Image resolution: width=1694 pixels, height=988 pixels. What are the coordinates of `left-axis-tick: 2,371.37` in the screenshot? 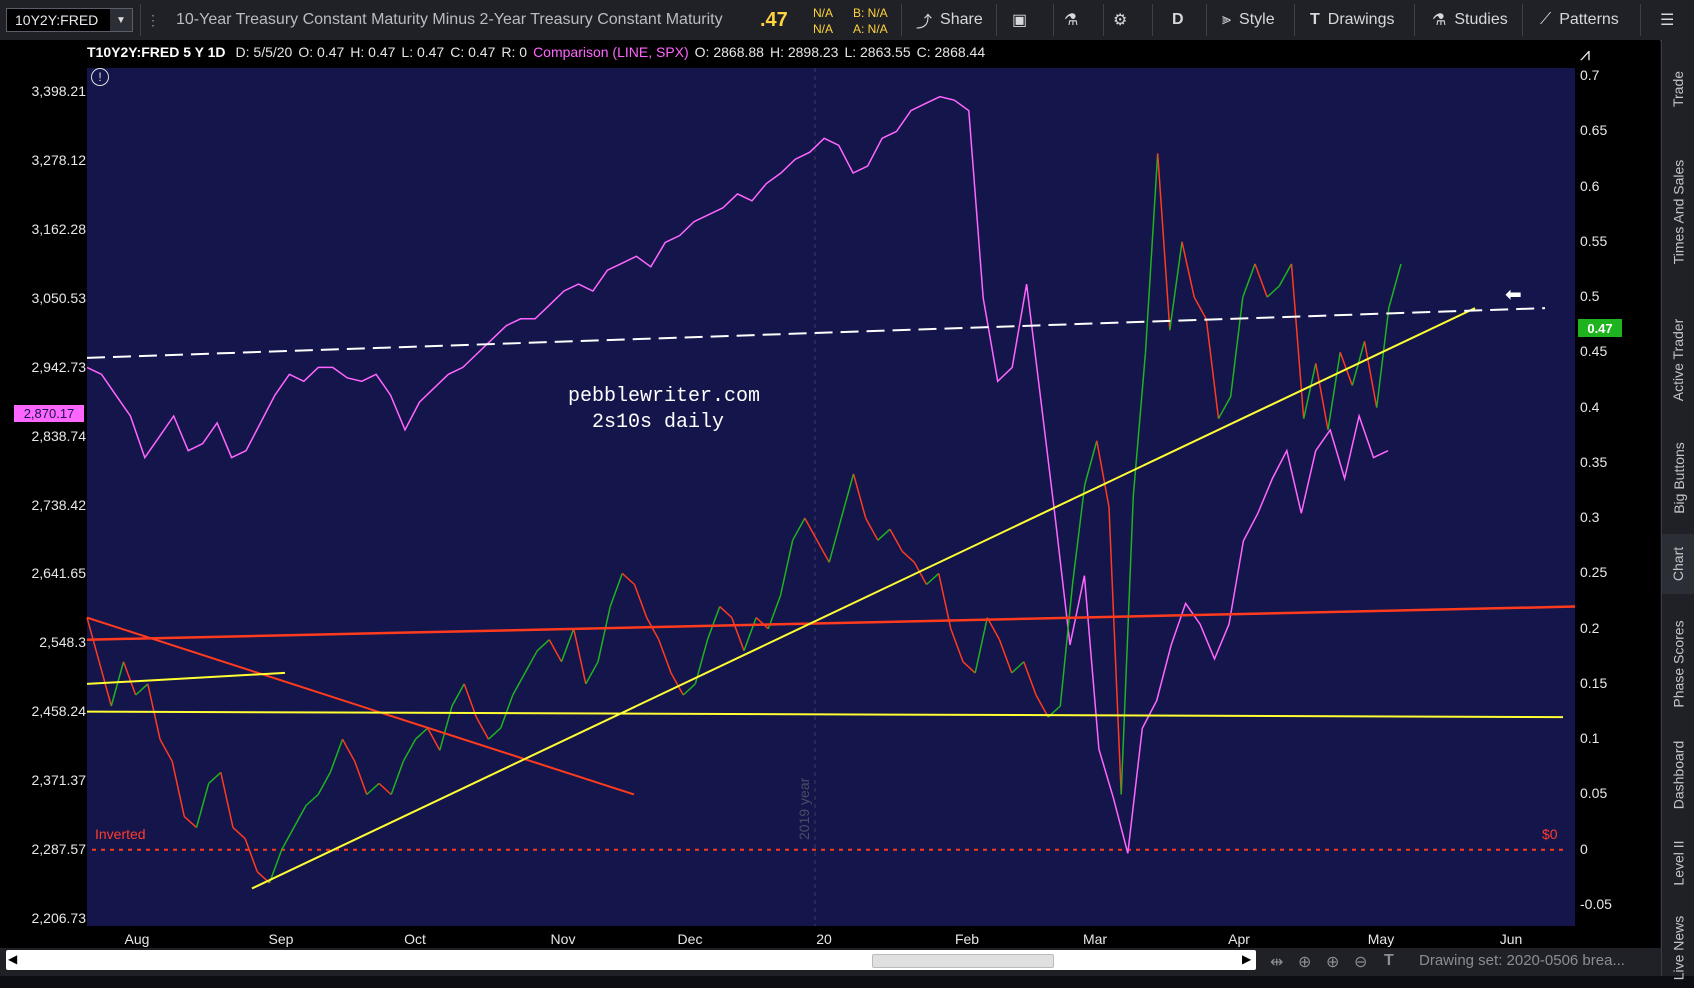 It's located at (59, 780).